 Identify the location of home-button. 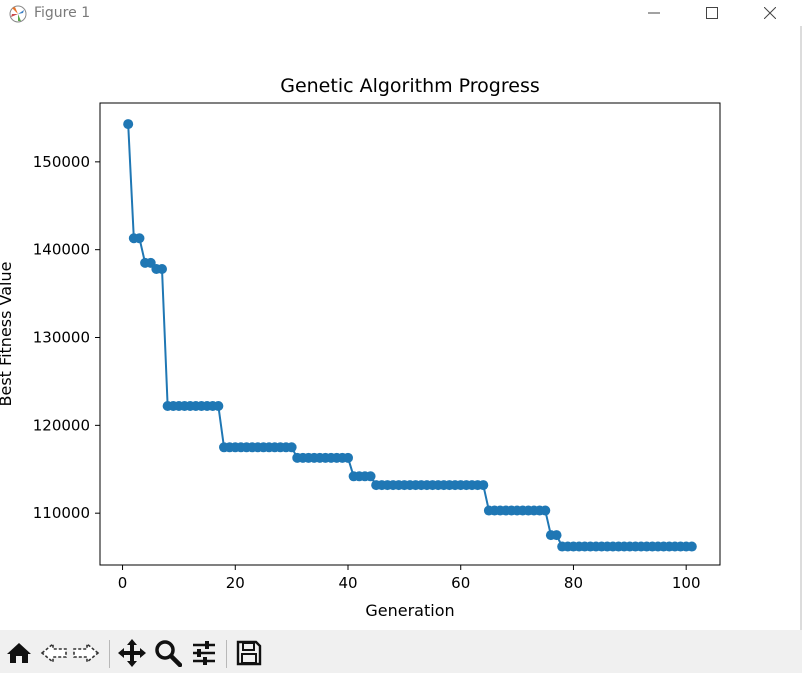
(19, 653).